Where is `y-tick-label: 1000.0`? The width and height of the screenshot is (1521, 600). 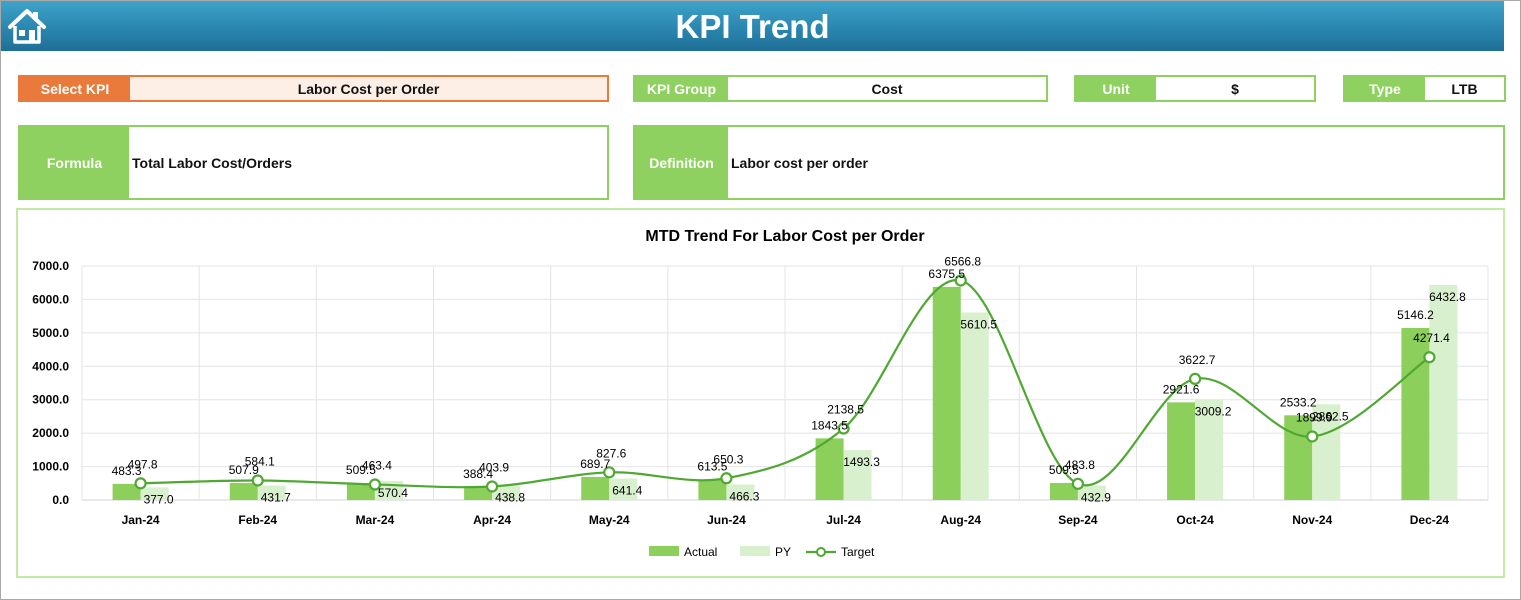
y-tick-label: 1000.0 is located at coordinates (50, 467).